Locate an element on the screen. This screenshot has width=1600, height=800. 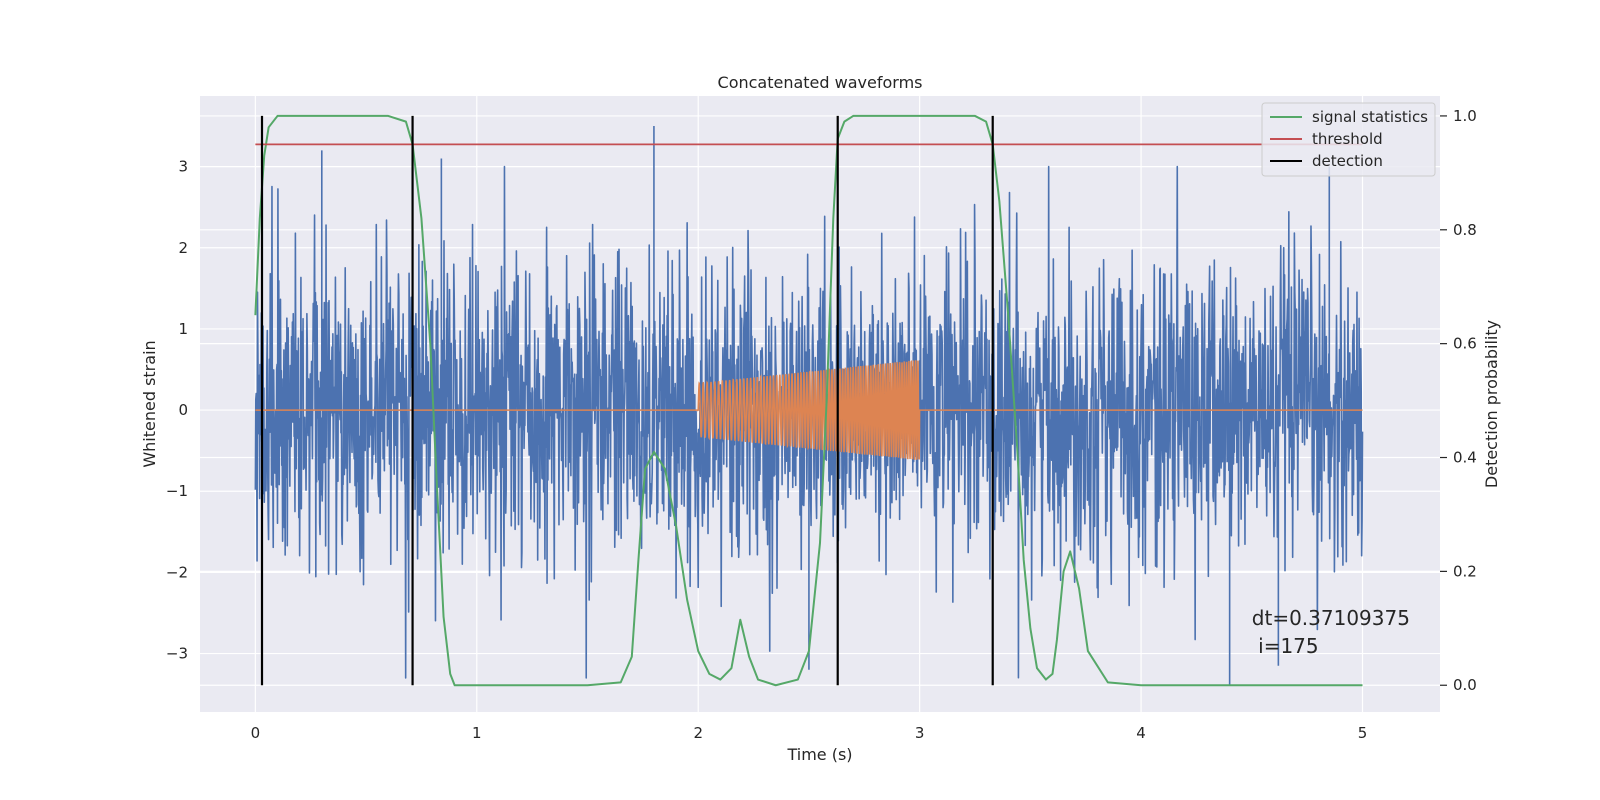
y-tick-label: −3 is located at coordinates (177, 654).